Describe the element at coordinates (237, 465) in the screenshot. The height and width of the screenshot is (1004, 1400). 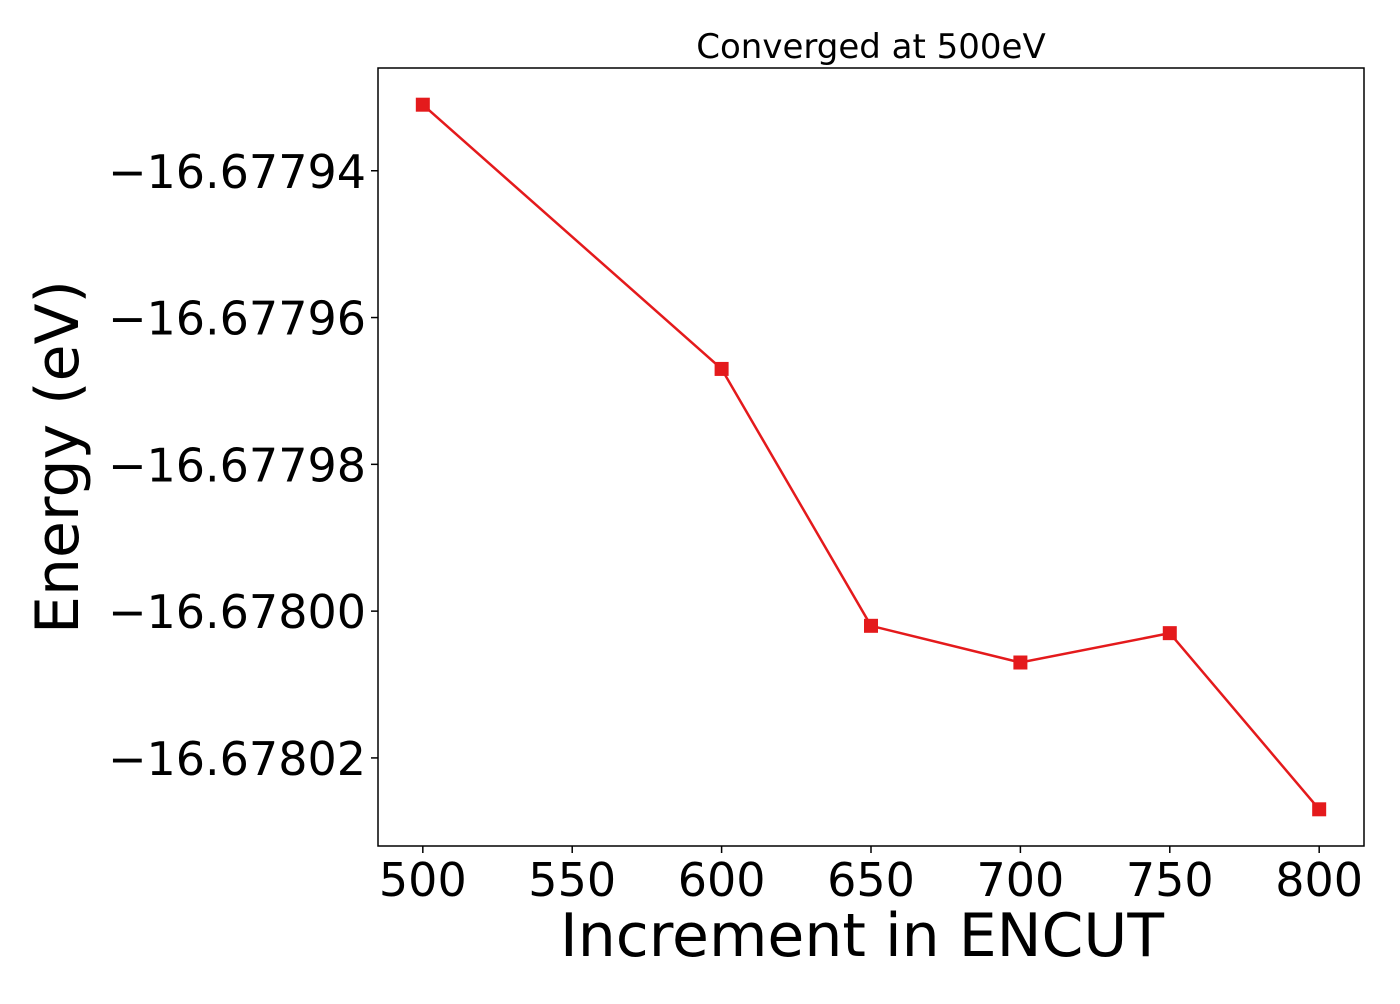
I see `y-tick-label: −16.67798` at that location.